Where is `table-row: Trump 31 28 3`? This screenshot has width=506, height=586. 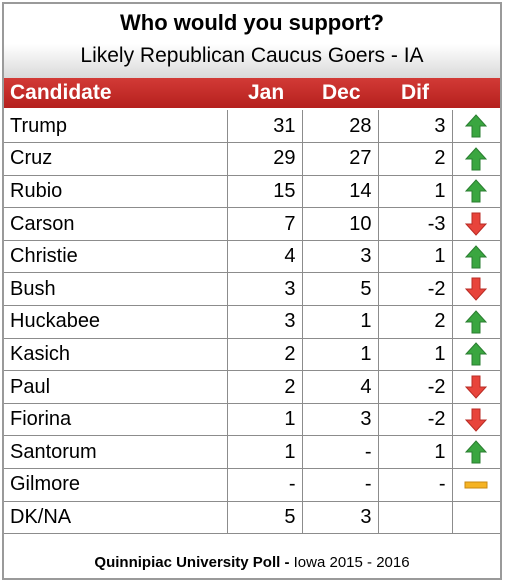 table-row: Trump 31 28 3 is located at coordinates (252, 127).